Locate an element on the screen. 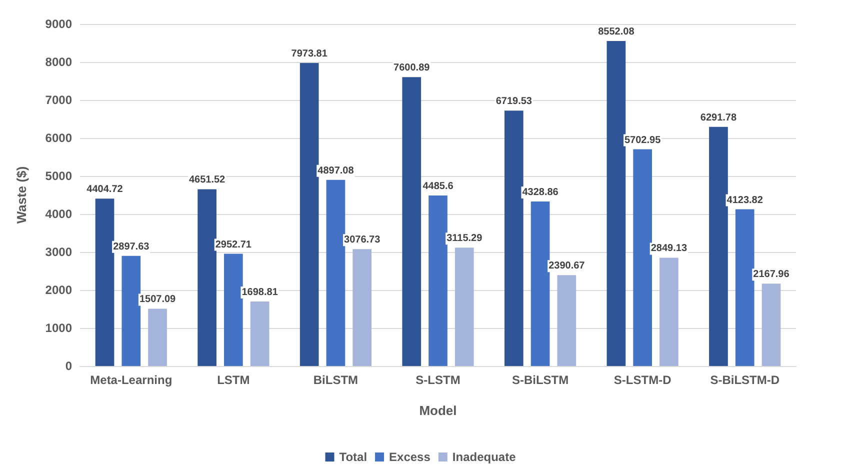  data-label: 4123.82 is located at coordinates (745, 200).